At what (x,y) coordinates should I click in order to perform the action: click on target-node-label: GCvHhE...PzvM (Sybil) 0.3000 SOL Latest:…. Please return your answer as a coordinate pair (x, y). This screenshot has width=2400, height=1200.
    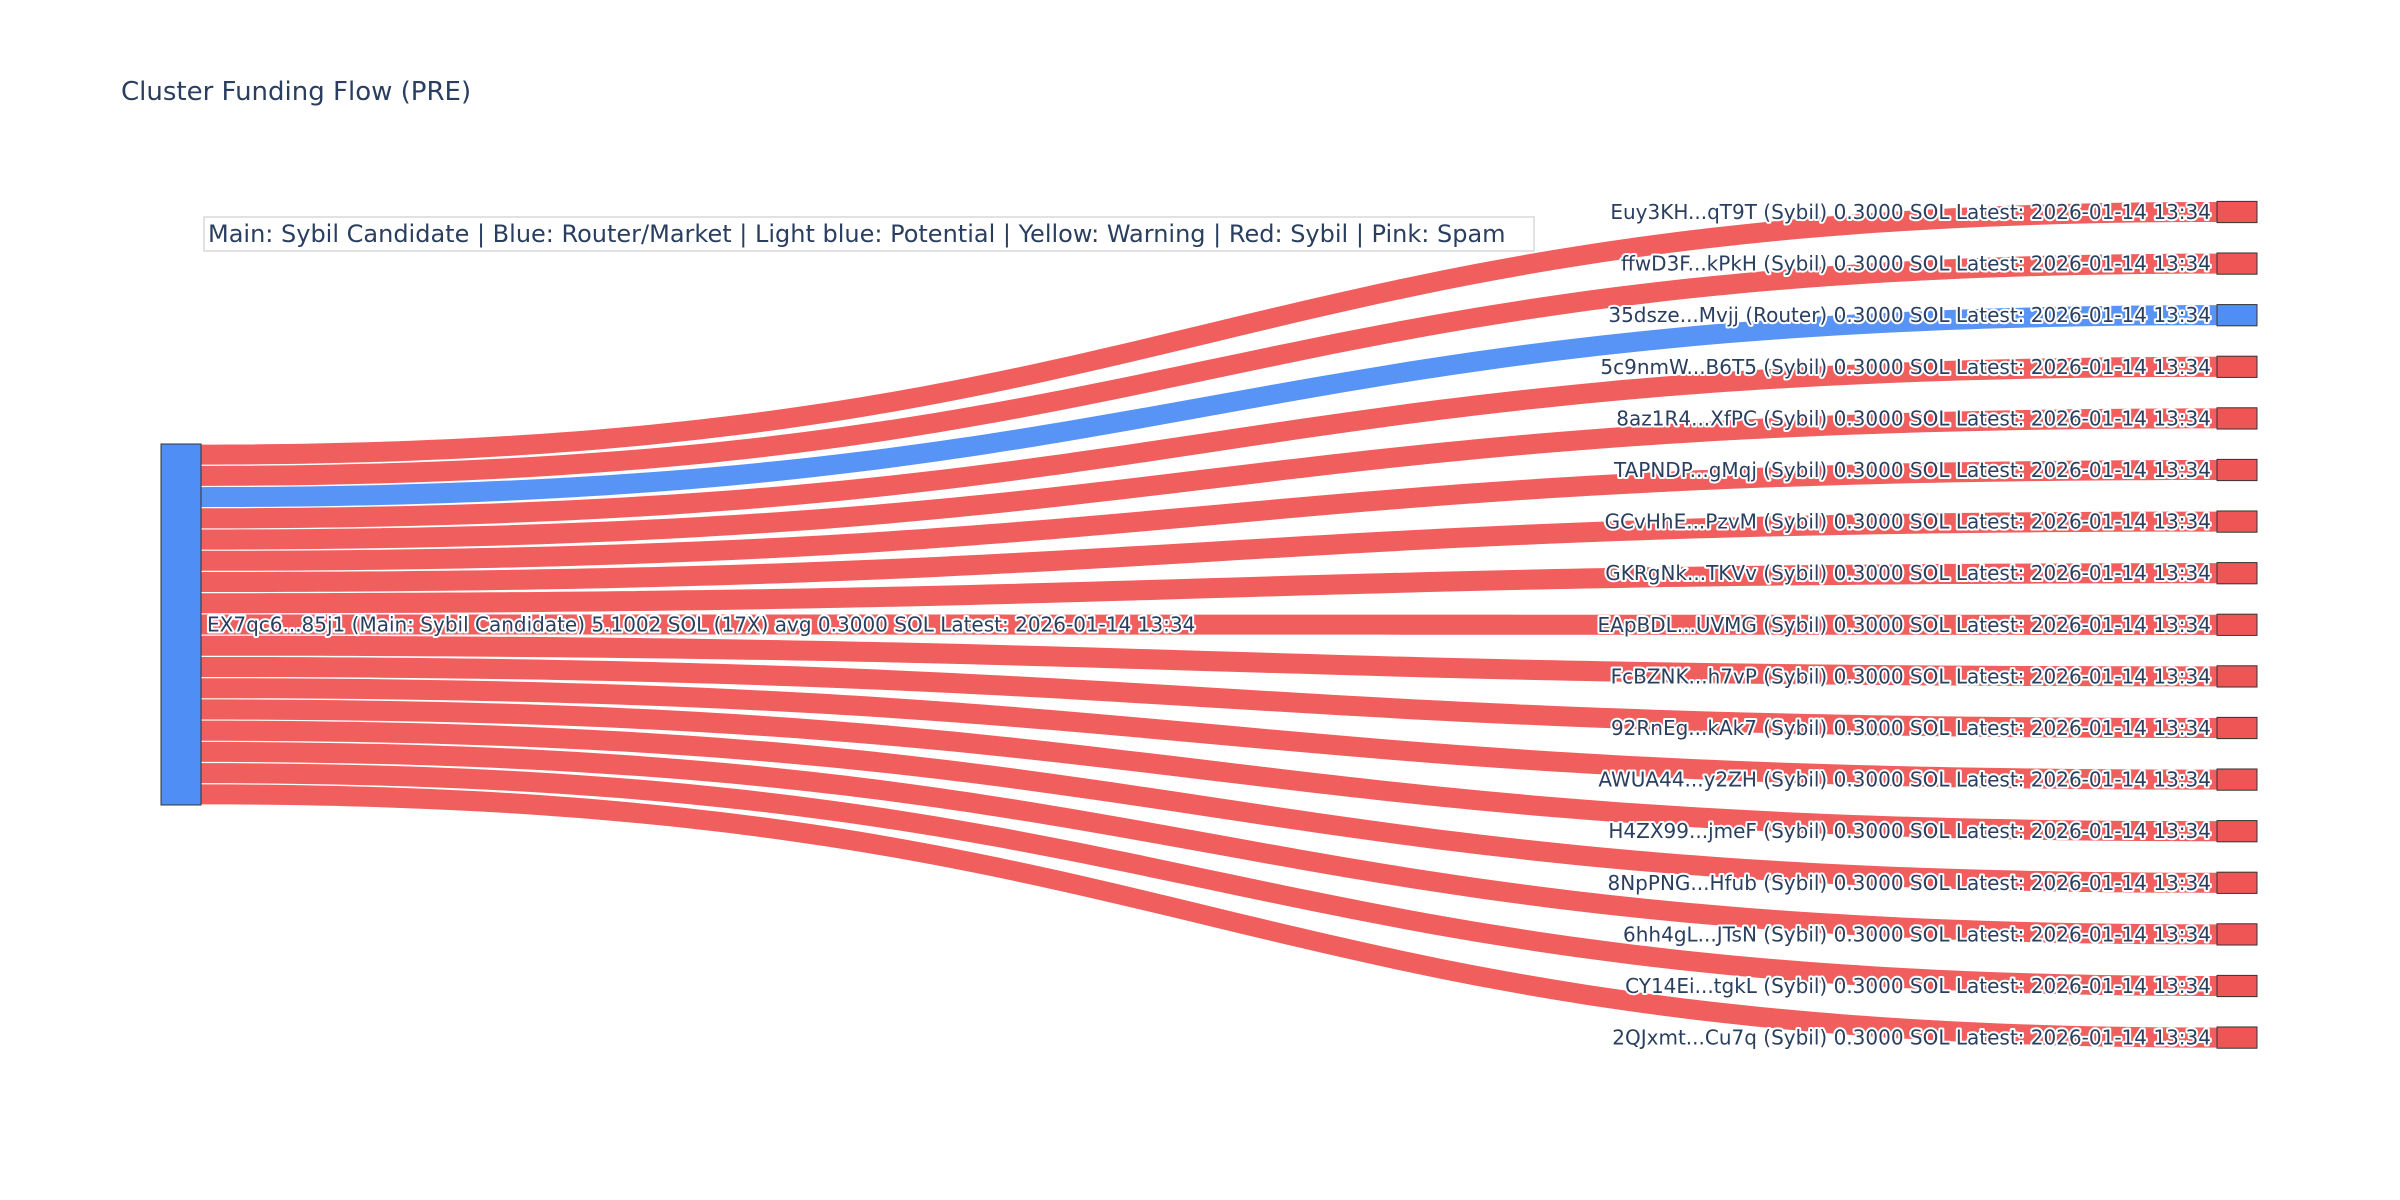
    Looking at the image, I should click on (1908, 522).